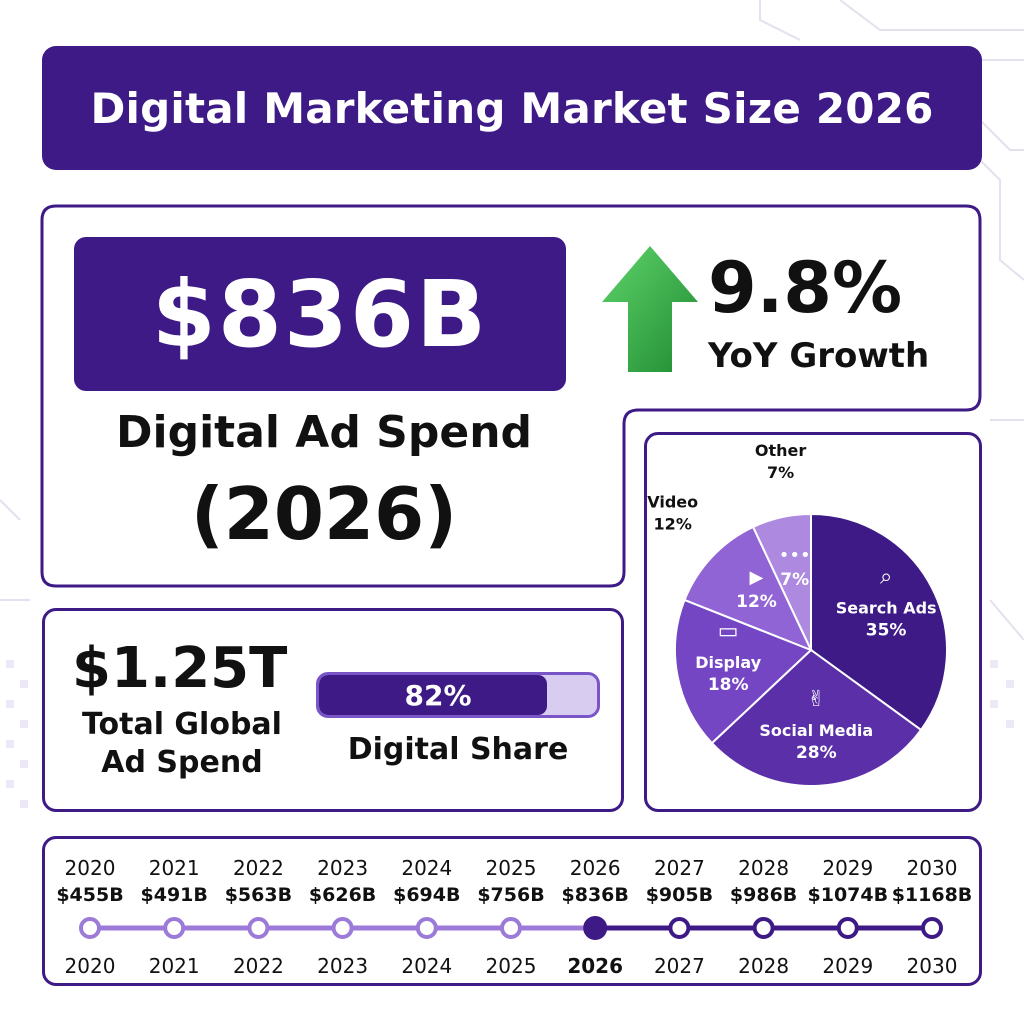  I want to click on timeline-value: $455B, so click(90, 895).